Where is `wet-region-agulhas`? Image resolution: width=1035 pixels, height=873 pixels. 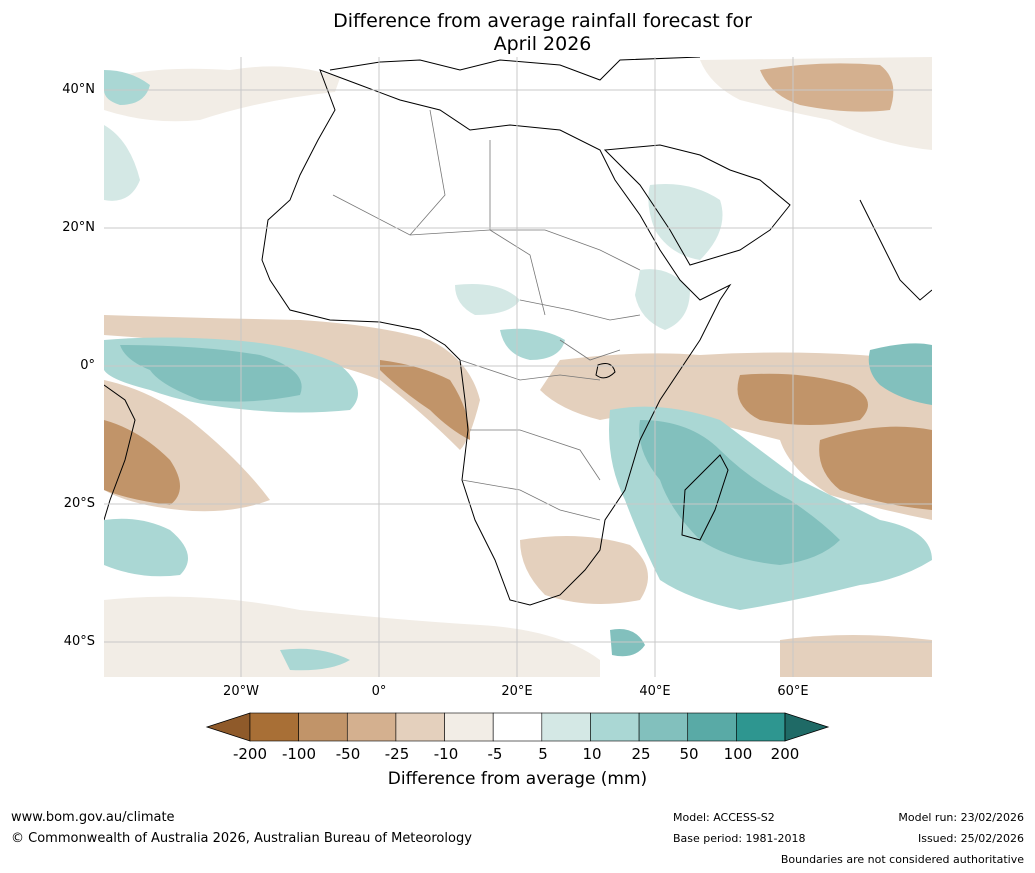
wet-region-agulhas is located at coordinates (627, 643).